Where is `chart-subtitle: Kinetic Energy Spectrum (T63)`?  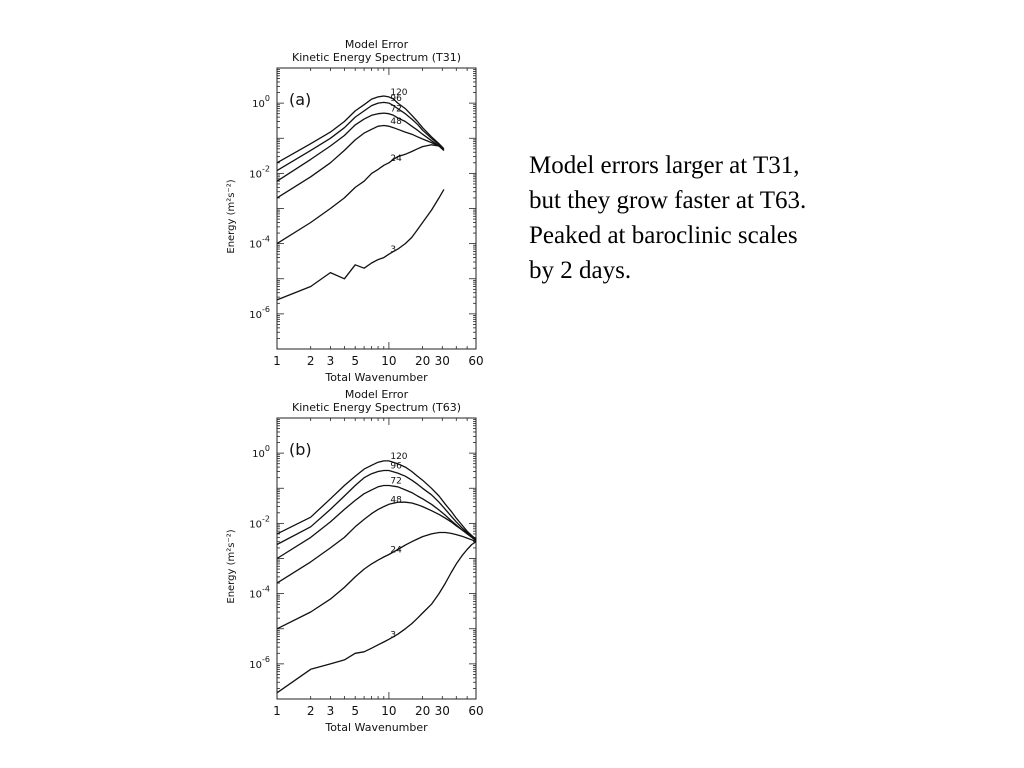
chart-subtitle: Kinetic Energy Spectrum (T63) is located at coordinates (376, 407).